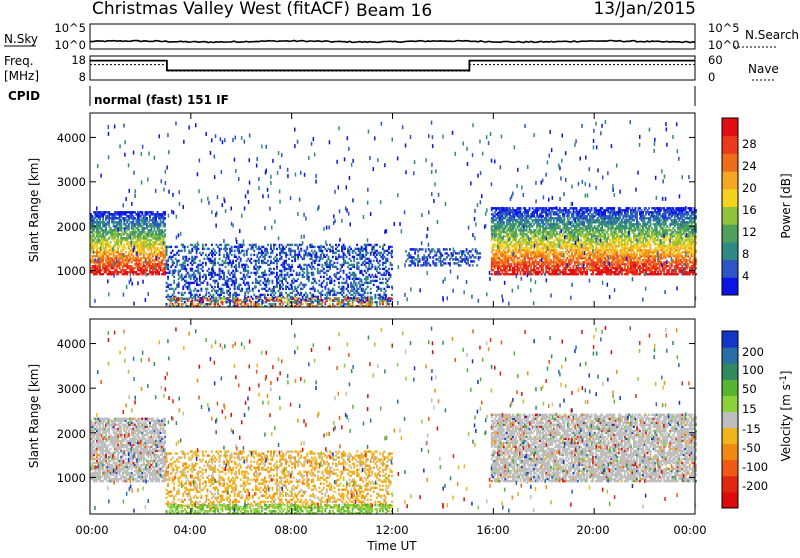 This screenshot has width=800, height=558. Describe the element at coordinates (724, 45) in the screenshot. I see `noise-y2tick-bottom: 10^0` at that location.